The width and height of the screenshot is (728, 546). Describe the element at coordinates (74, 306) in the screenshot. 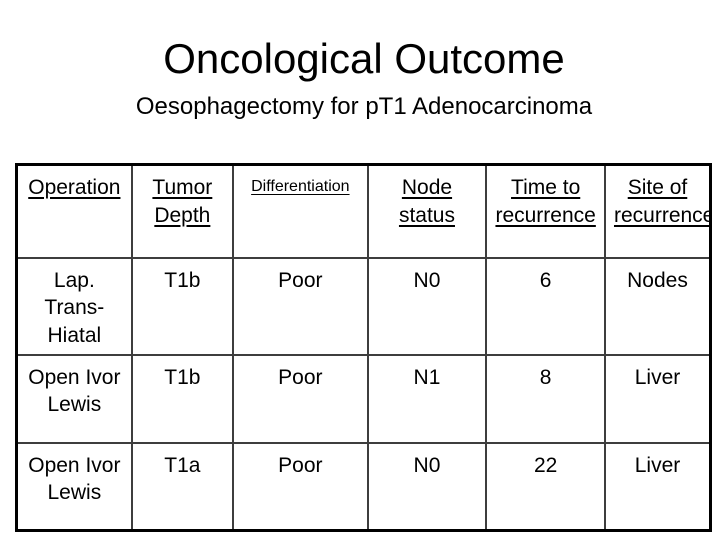

I see `cell-operation: Lap. Trans-Hiatal` at that location.